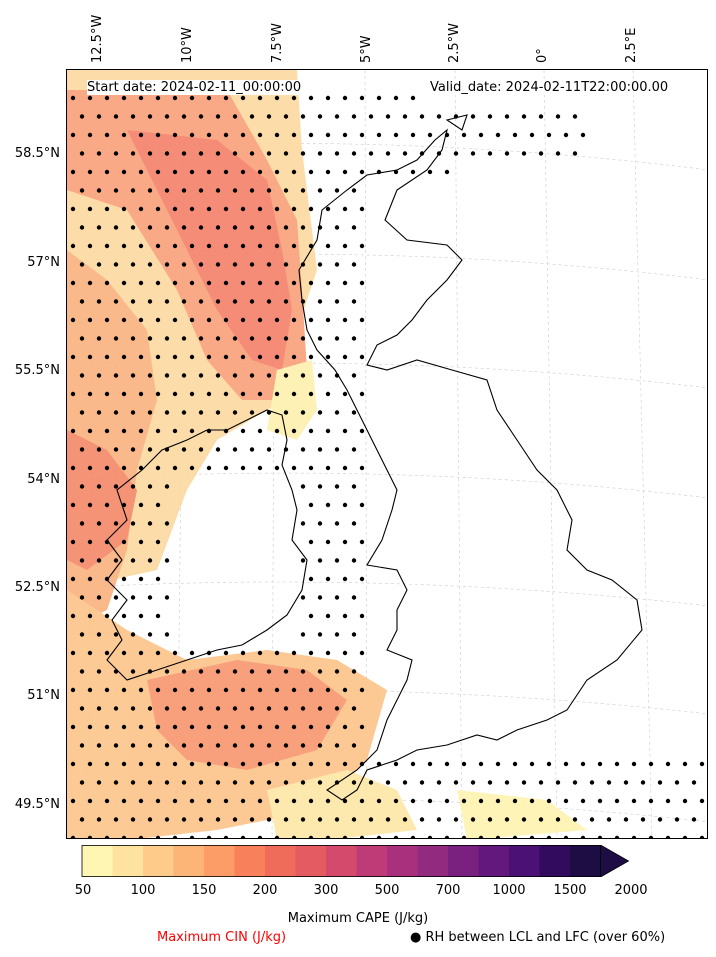 The width and height of the screenshot is (716, 957). Describe the element at coordinates (448, 890) in the screenshot. I see `colorbar-tick: 700` at that location.